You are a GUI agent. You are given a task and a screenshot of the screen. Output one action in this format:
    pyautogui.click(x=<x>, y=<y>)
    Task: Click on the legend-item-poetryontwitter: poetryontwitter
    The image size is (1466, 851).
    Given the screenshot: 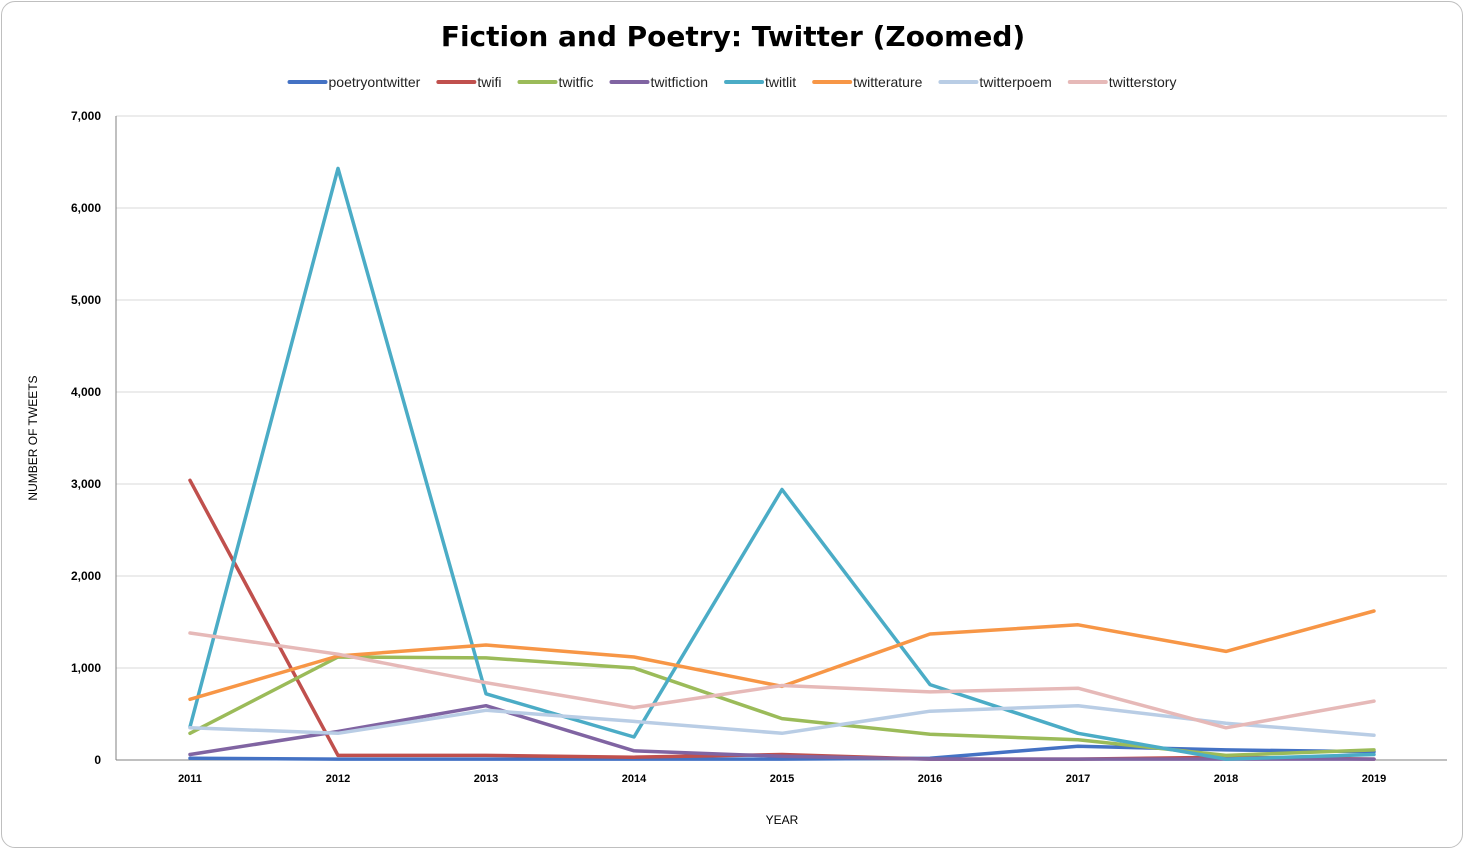 What is the action you would take?
    pyautogui.click(x=354, y=82)
    